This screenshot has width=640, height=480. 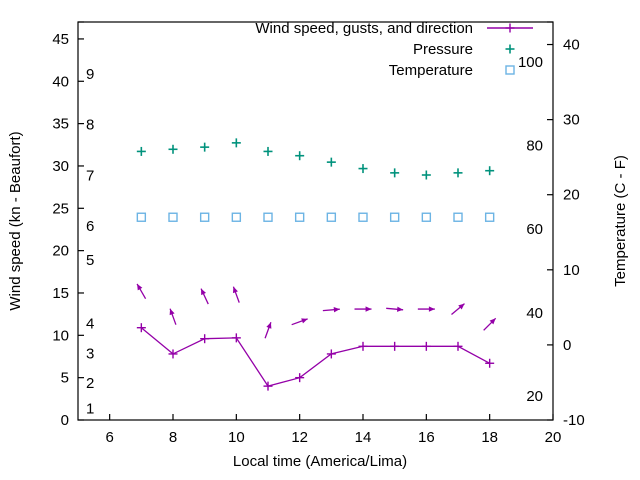 What do you see at coordinates (90, 175) in the screenshot?
I see `beaufort-label: 7` at bounding box center [90, 175].